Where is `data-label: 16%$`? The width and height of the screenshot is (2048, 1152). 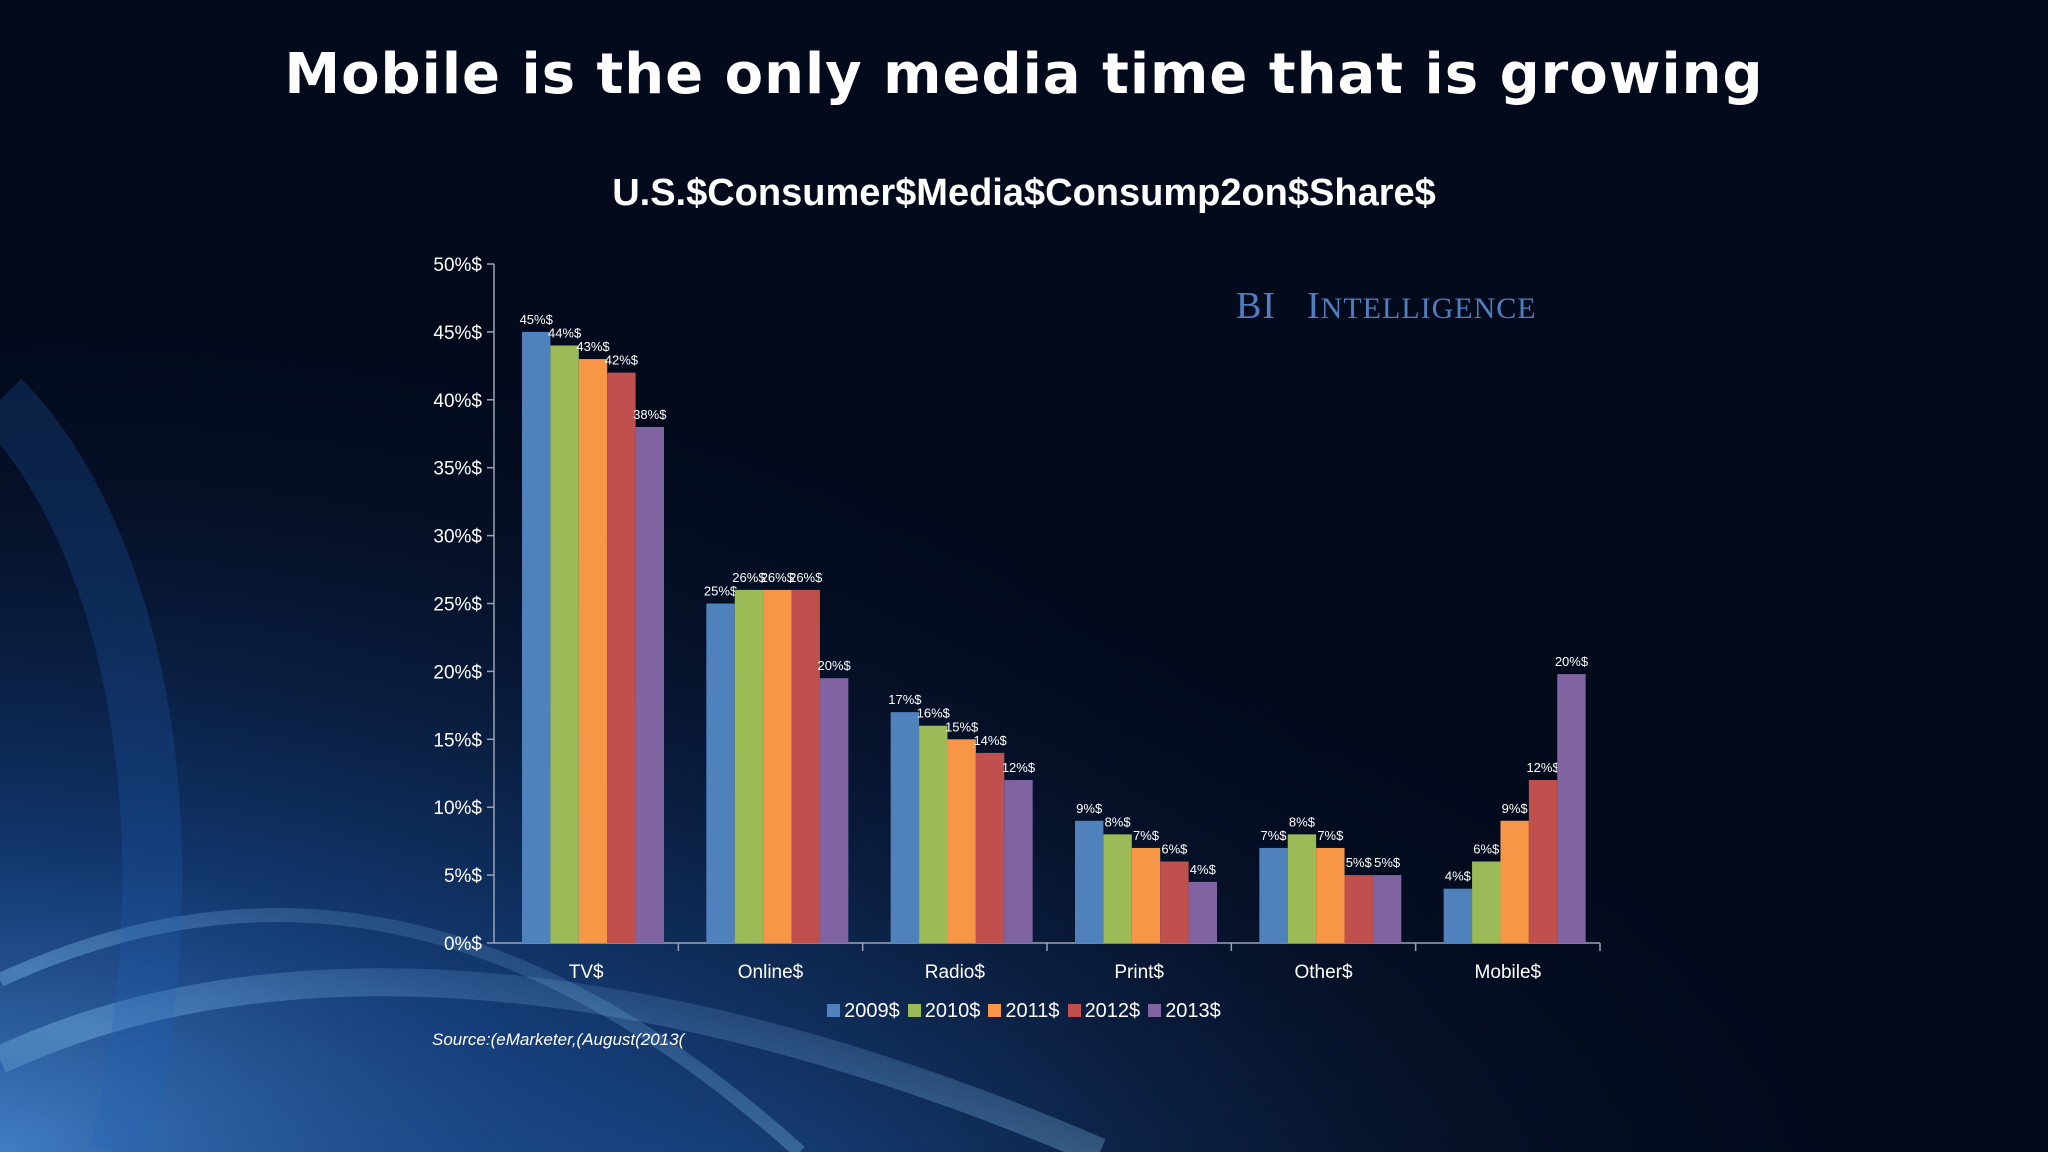
data-label: 16%$ is located at coordinates (934, 713).